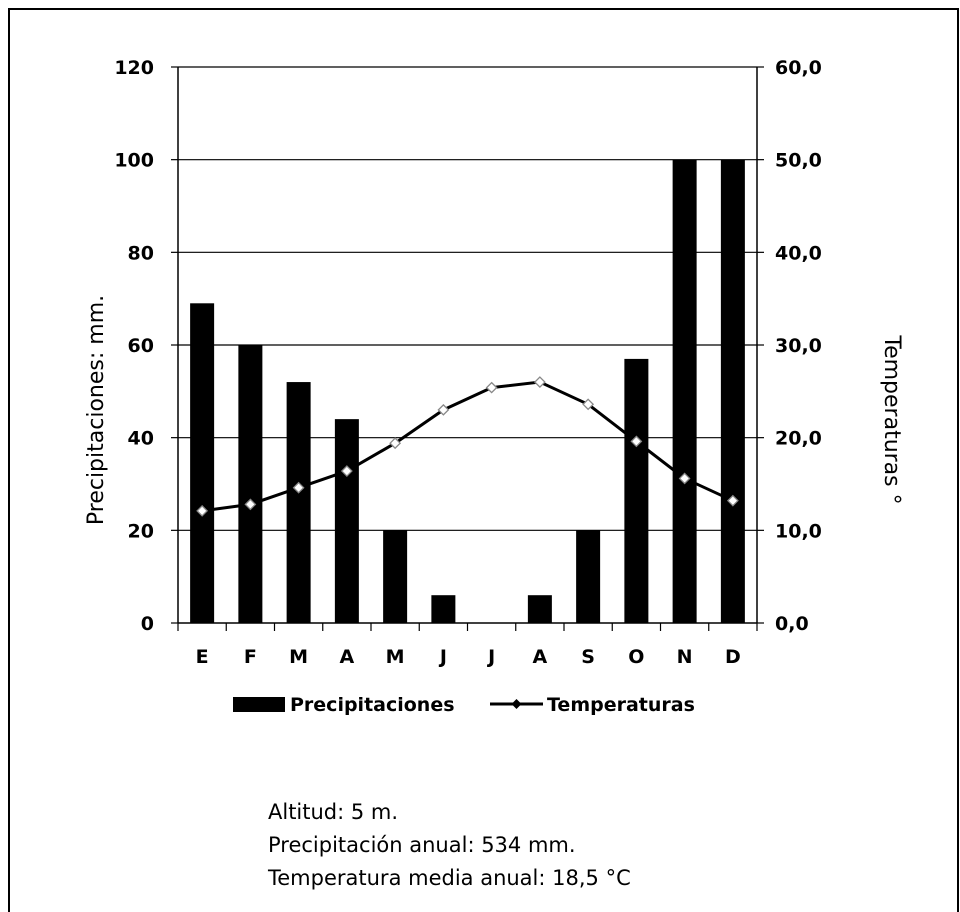 The image size is (960, 912). Describe the element at coordinates (516, 704) in the screenshot. I see `legend-temp-marker` at that location.